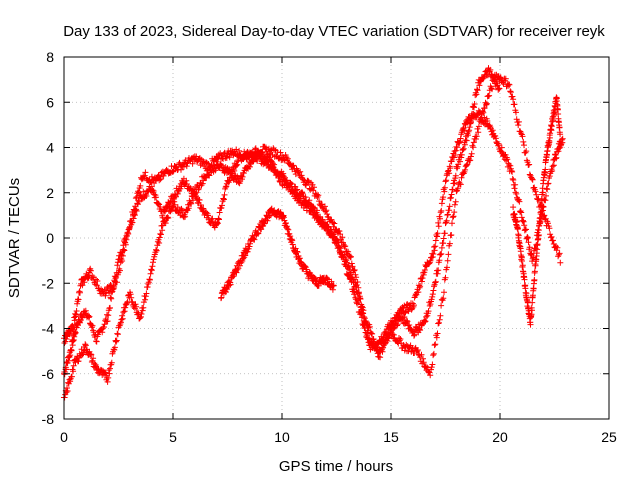 Image resolution: width=640 pixels, height=480 pixels. Describe the element at coordinates (173, 437) in the screenshot. I see `x-tick-label: 5` at that location.